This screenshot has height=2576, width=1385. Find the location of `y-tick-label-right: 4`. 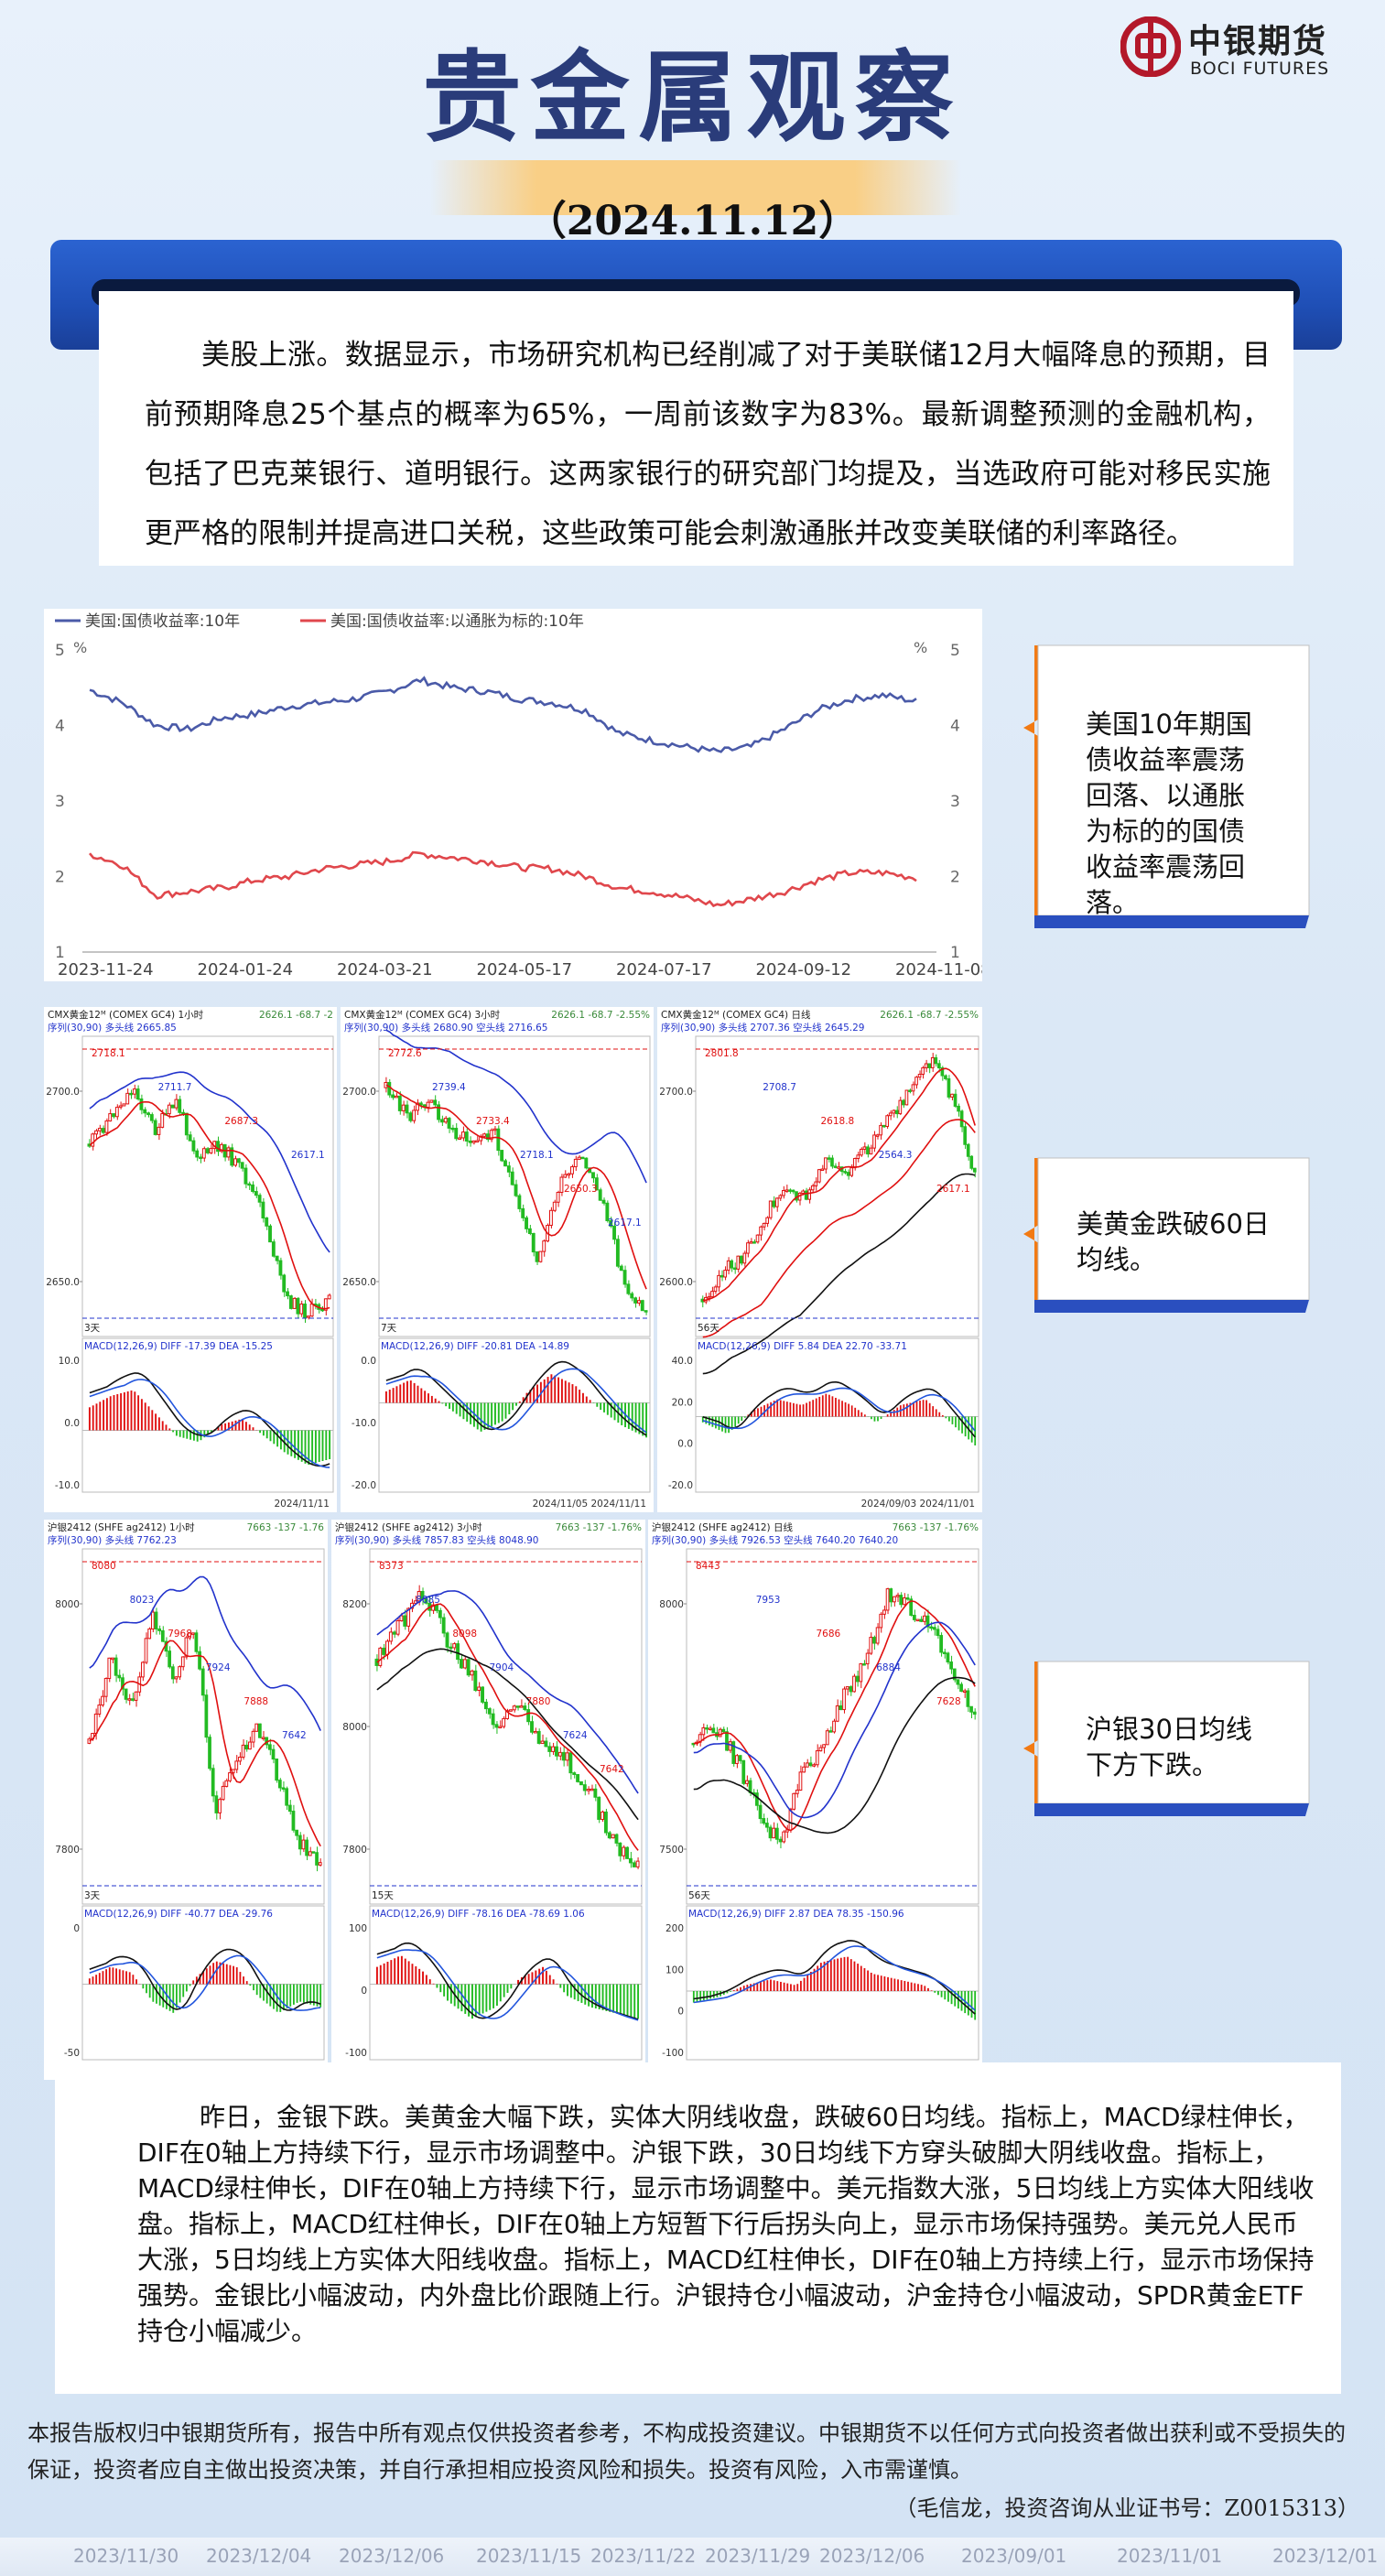

y-tick-label-right: 4 is located at coordinates (955, 727).